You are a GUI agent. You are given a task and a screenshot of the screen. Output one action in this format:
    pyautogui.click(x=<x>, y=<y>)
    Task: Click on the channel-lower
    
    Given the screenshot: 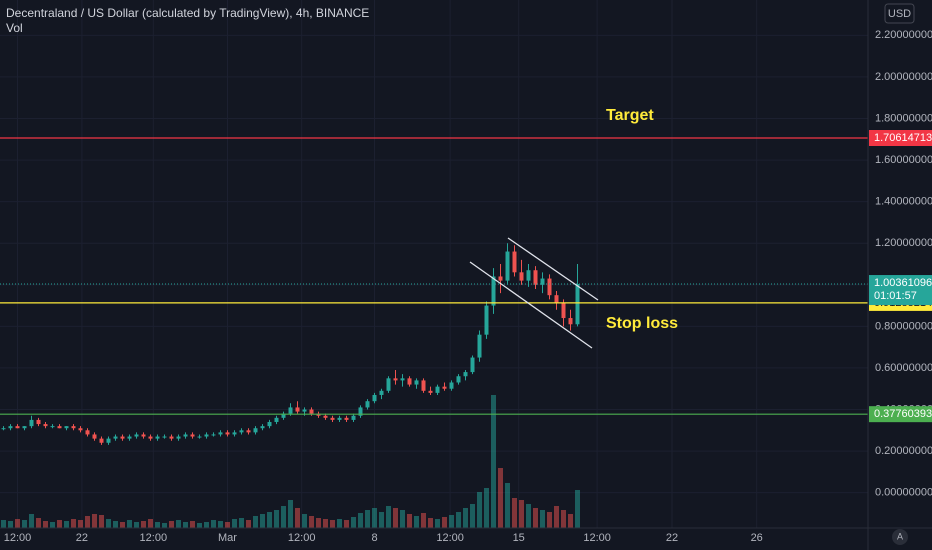 What is the action you would take?
    pyautogui.click(x=531, y=305)
    